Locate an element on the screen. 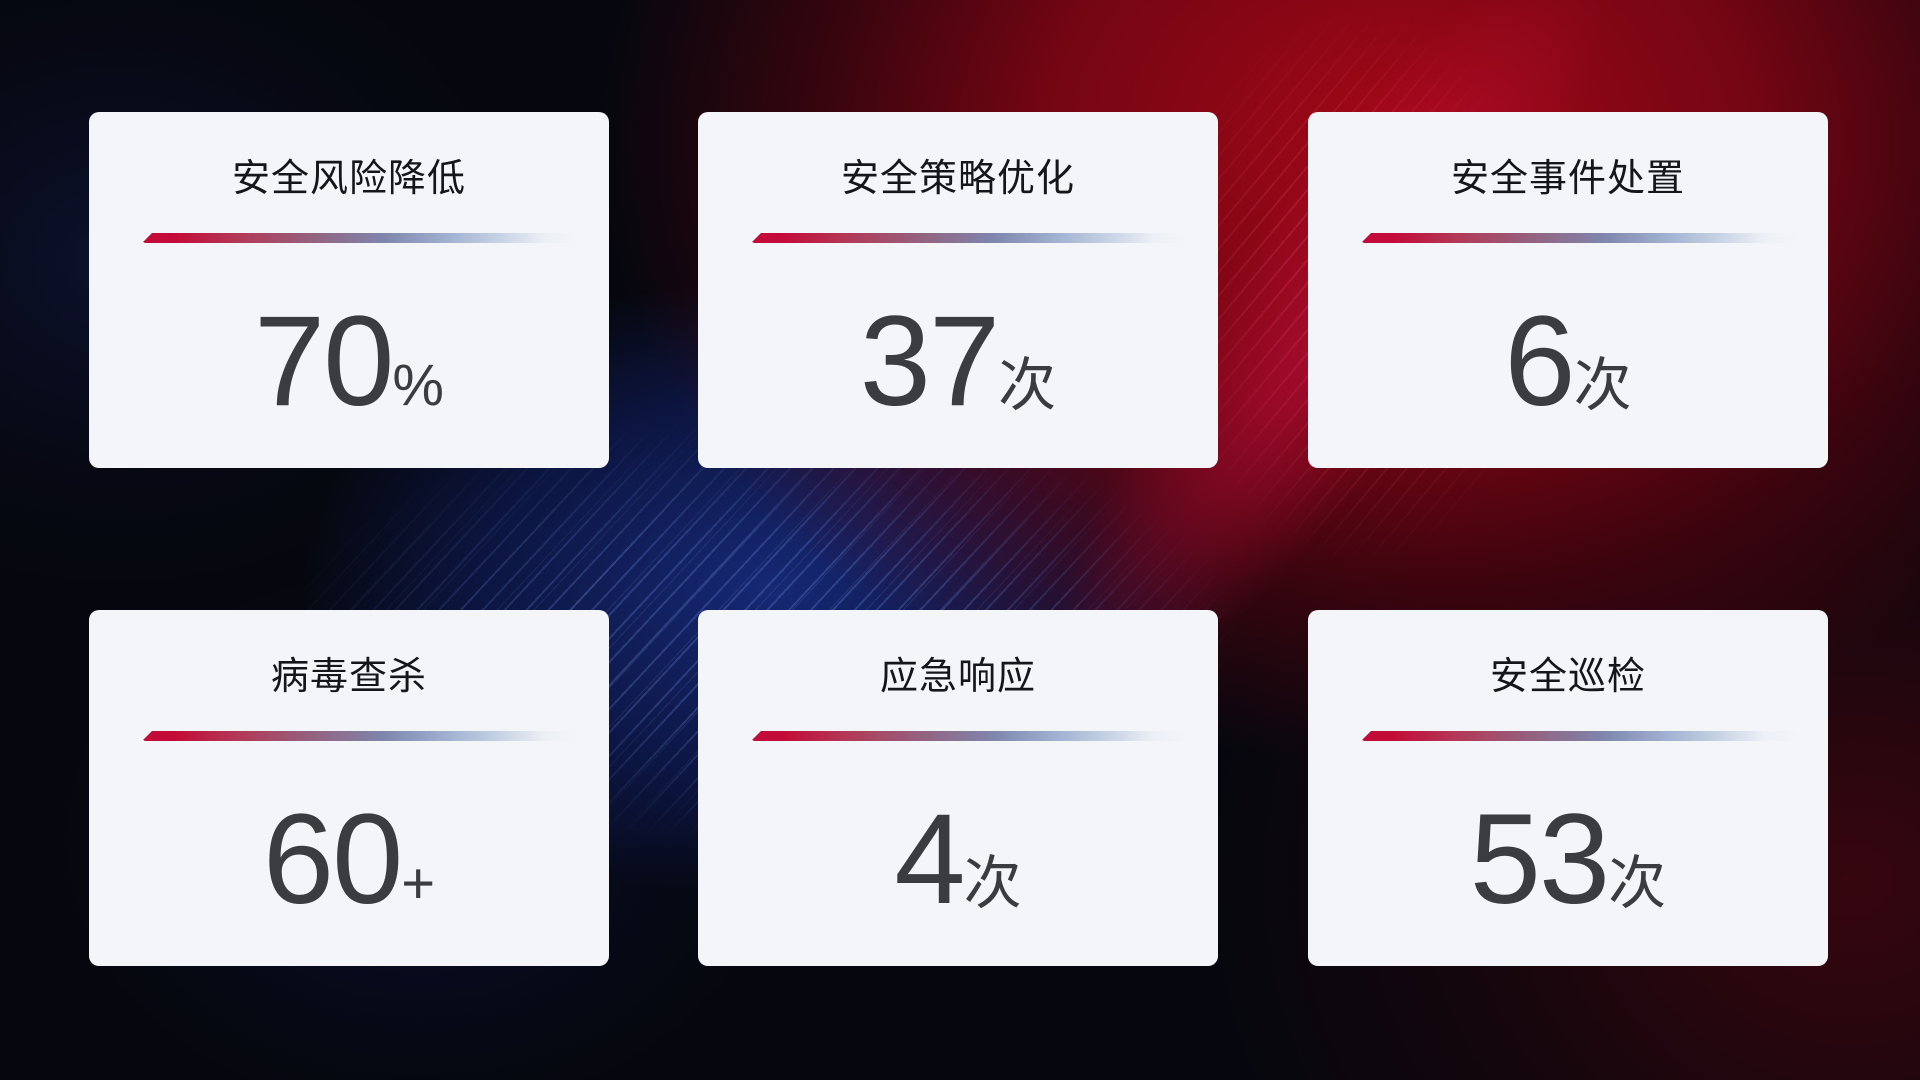  stat-card-emergency-response: 应急响应 4次 is located at coordinates (958, 788).